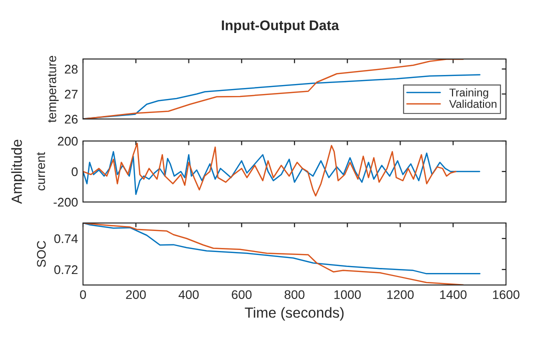  What do you see at coordinates (71, 119) in the screenshot?
I see `y-tick-label: 26` at bounding box center [71, 119].